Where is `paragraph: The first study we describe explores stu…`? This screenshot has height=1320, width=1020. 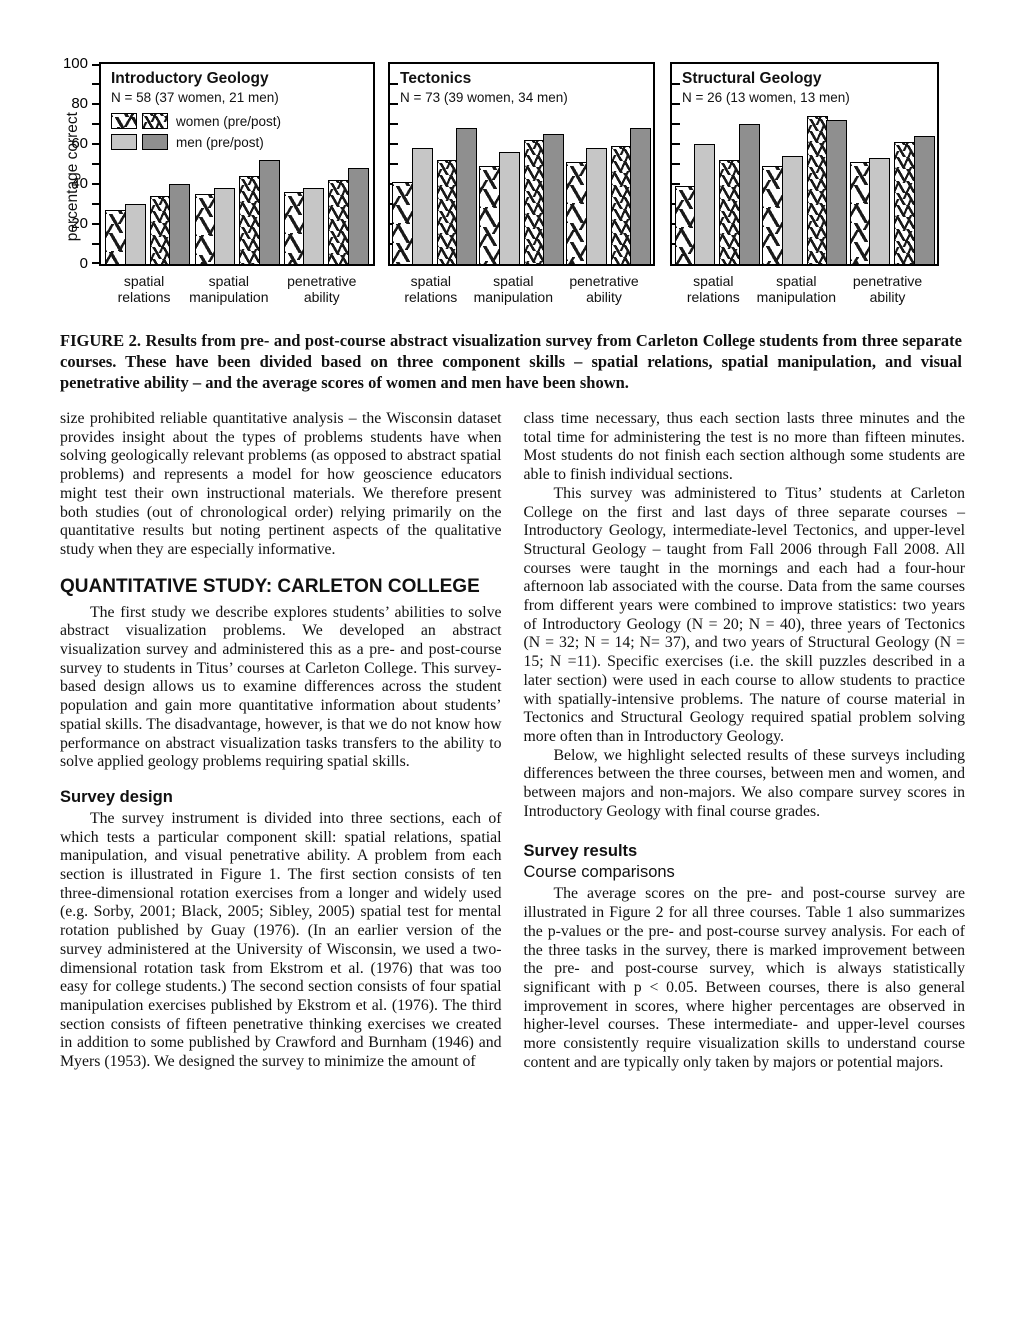
paragraph: The first study we describe explores stu… is located at coordinates (281, 687).